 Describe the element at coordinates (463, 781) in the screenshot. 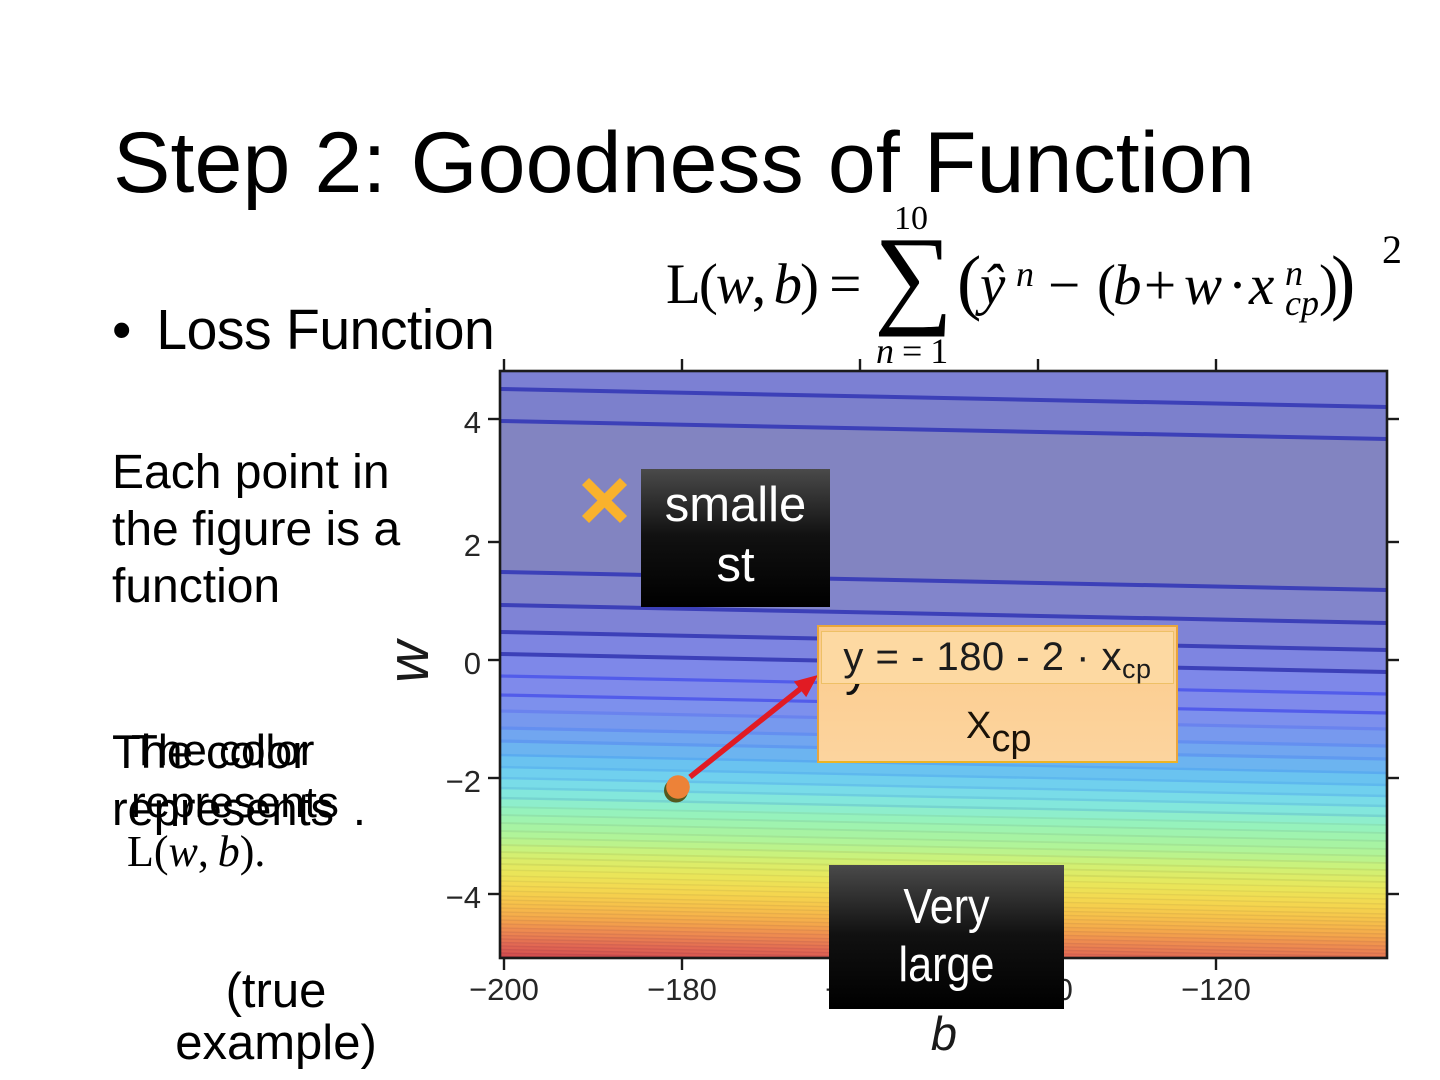

I see `svg-text: −2` at that location.